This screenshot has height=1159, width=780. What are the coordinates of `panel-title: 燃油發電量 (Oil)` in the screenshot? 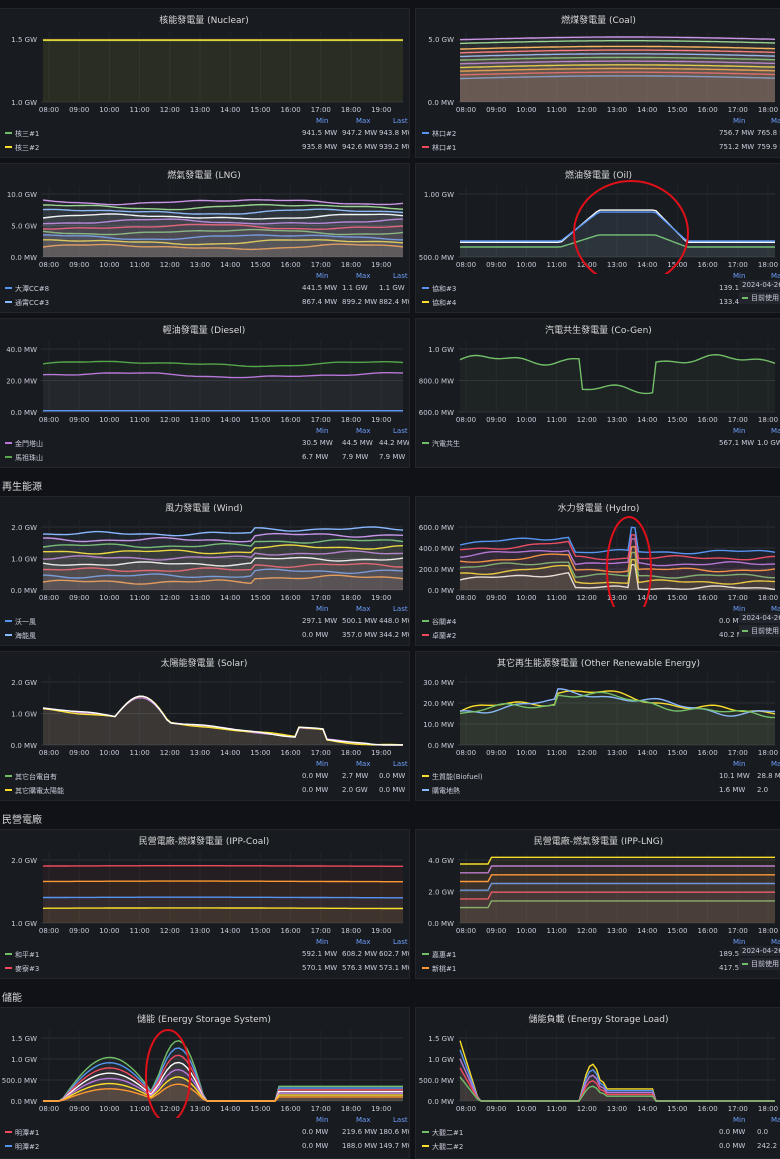 It's located at (598, 176).